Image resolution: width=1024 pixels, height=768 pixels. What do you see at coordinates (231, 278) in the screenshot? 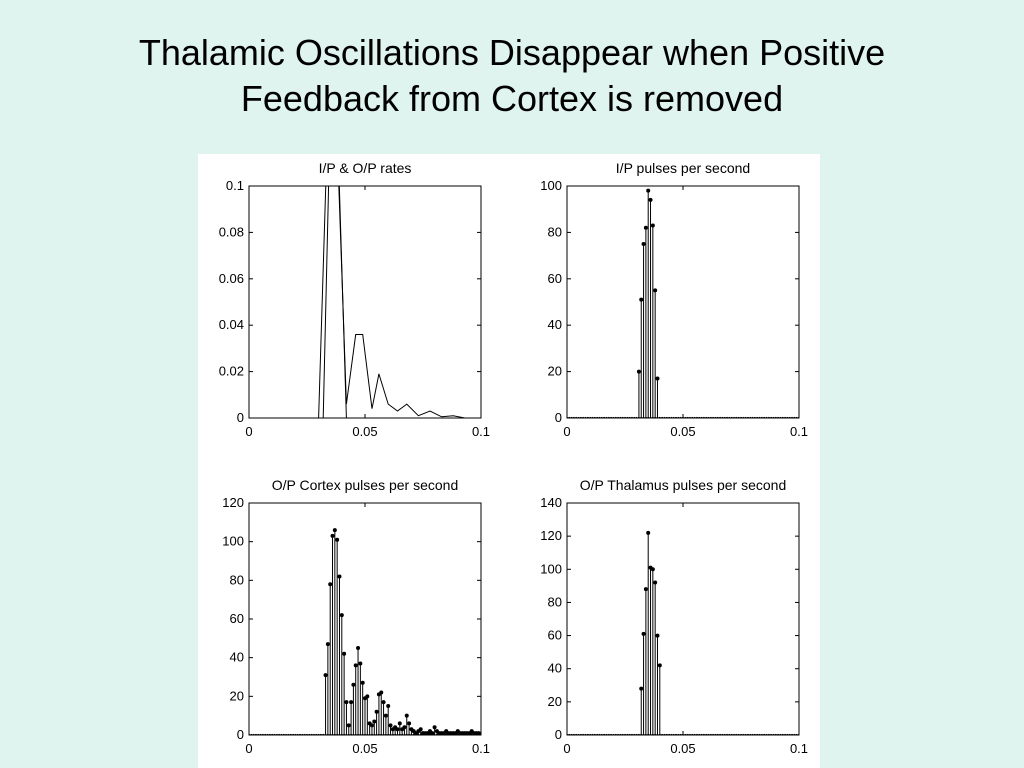
I see `y-tick-label: 0.06` at bounding box center [231, 278].